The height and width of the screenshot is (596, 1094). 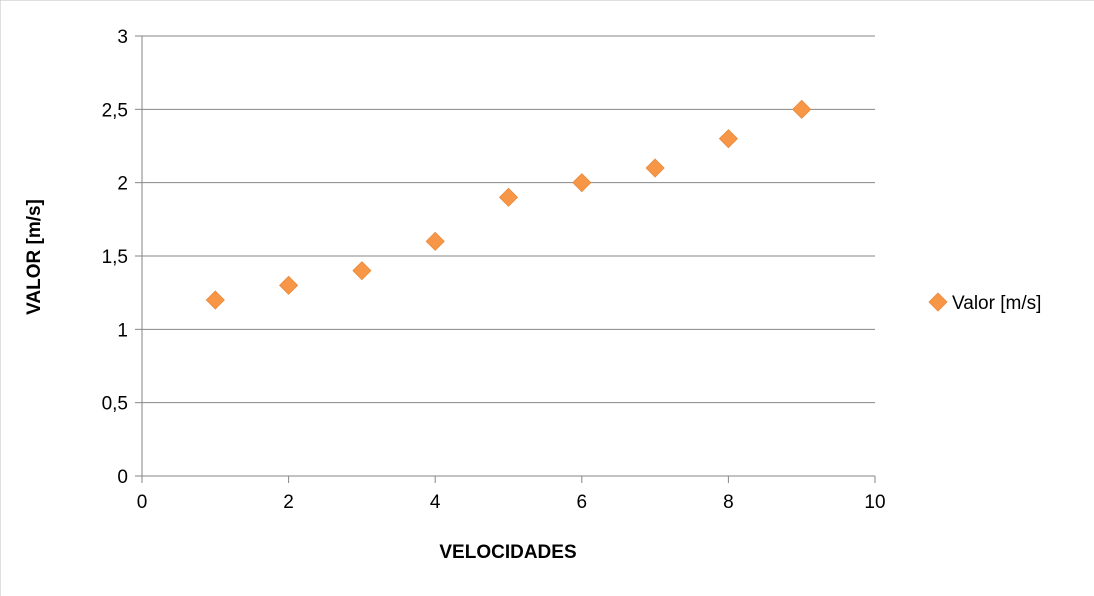 I want to click on y-axis-title: VALOR [m/s], so click(x=34, y=257).